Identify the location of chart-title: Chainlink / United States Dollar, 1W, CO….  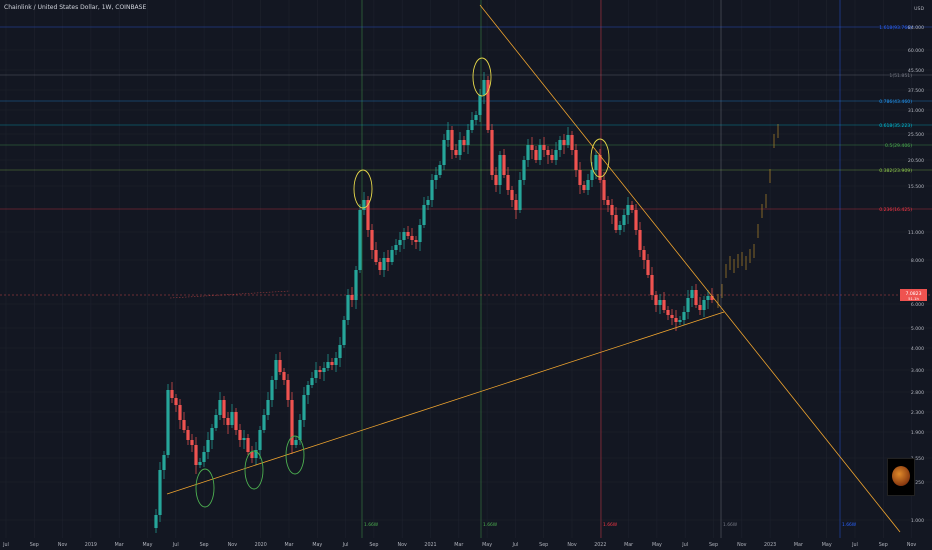
(75, 7).